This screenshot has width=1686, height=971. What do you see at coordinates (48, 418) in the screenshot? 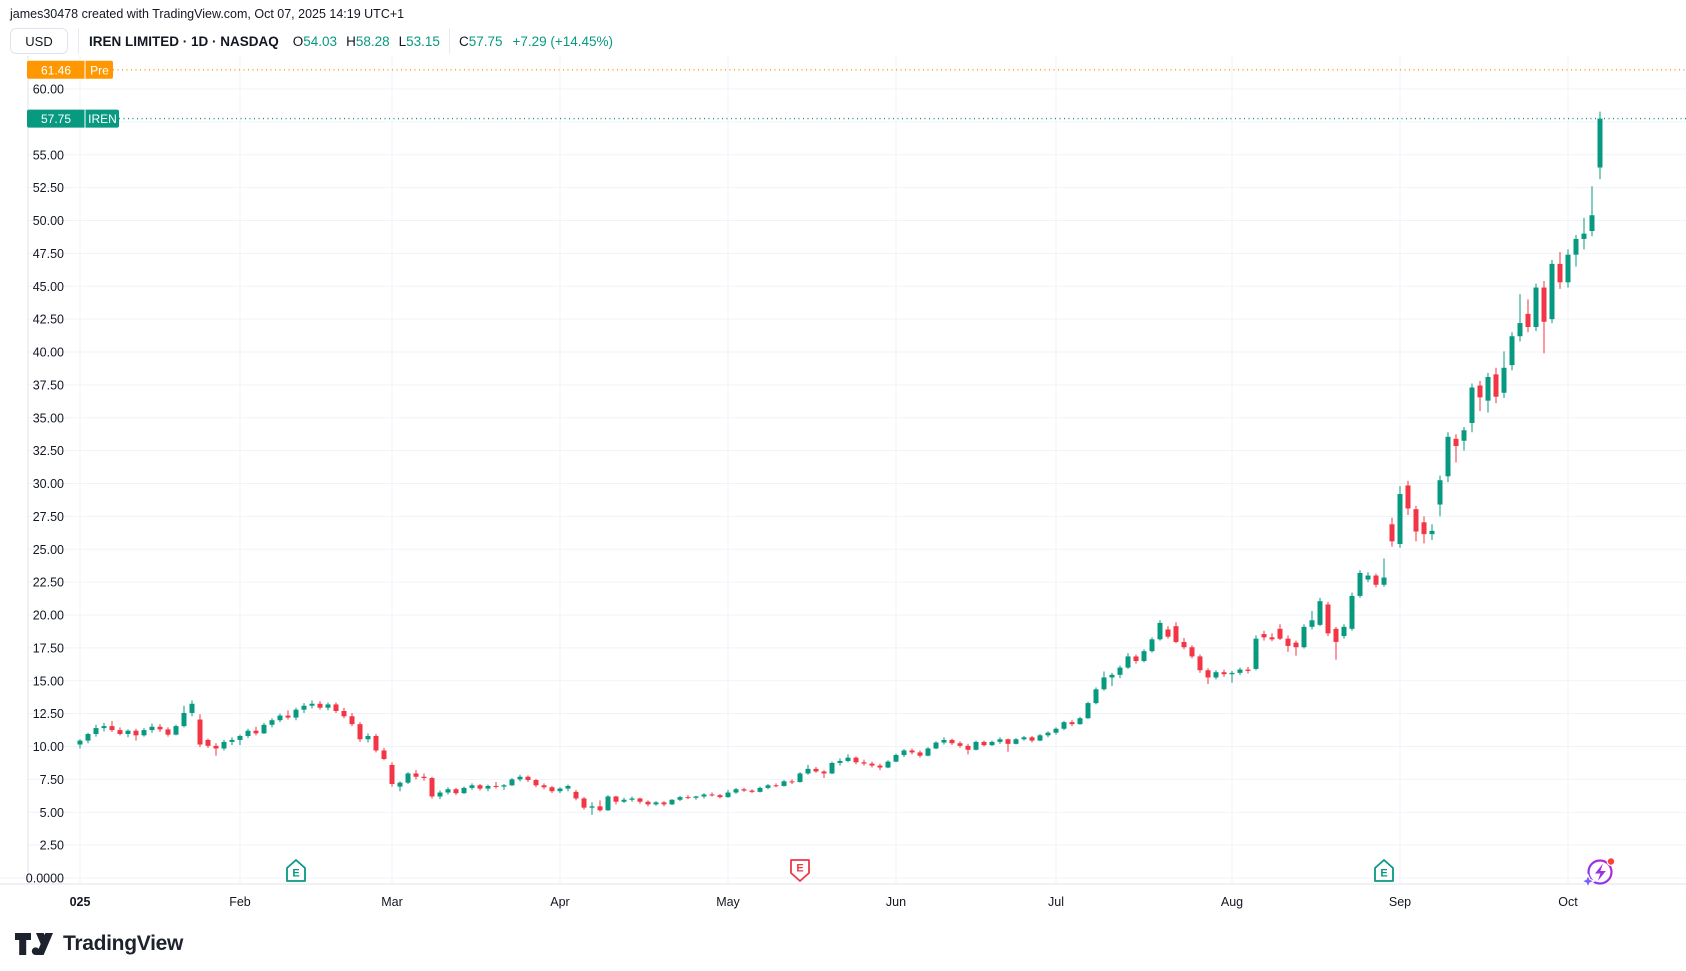
I see `price-tick-label: 35.00` at bounding box center [48, 418].